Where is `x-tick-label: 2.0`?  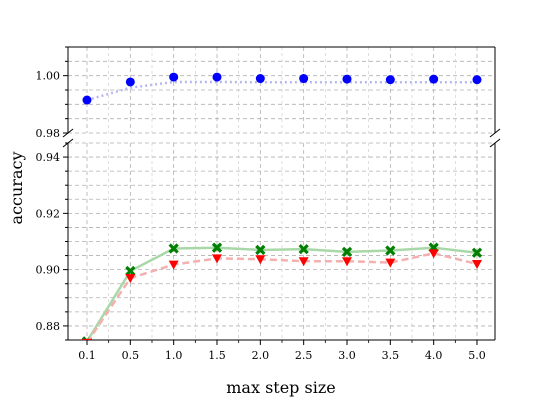 x-tick-label: 2.0 is located at coordinates (261, 355).